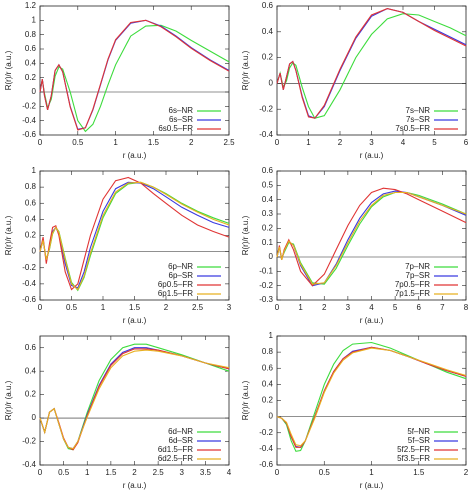  Describe the element at coordinates (442, 307) in the screenshot. I see `x-tick-label: 7` at that location.